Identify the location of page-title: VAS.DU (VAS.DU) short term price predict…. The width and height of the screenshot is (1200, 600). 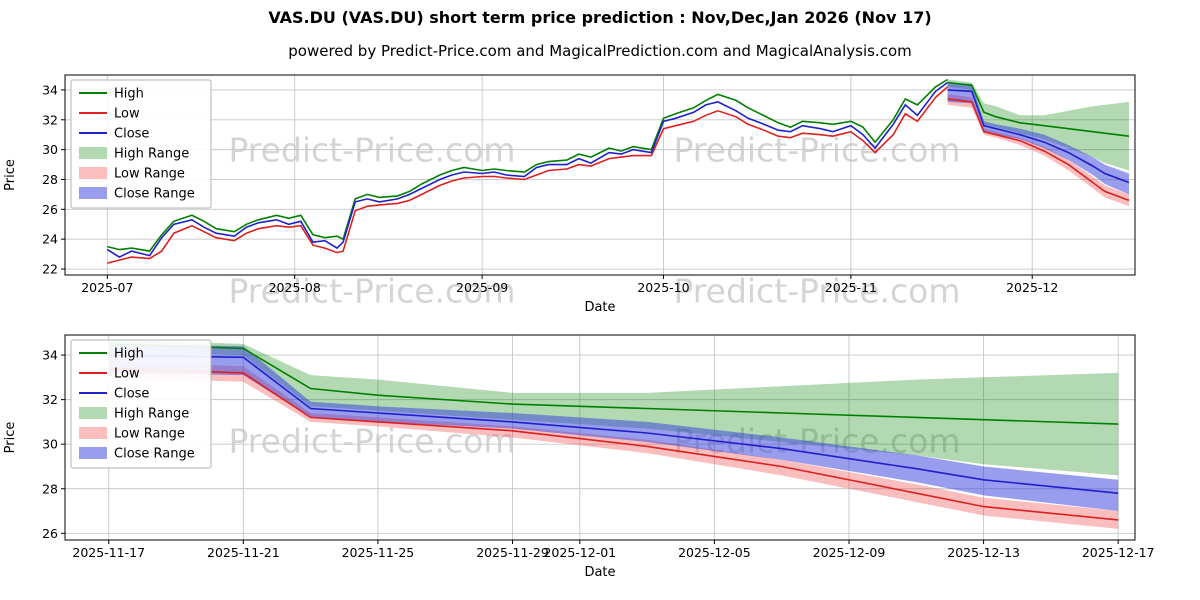
(600, 17).